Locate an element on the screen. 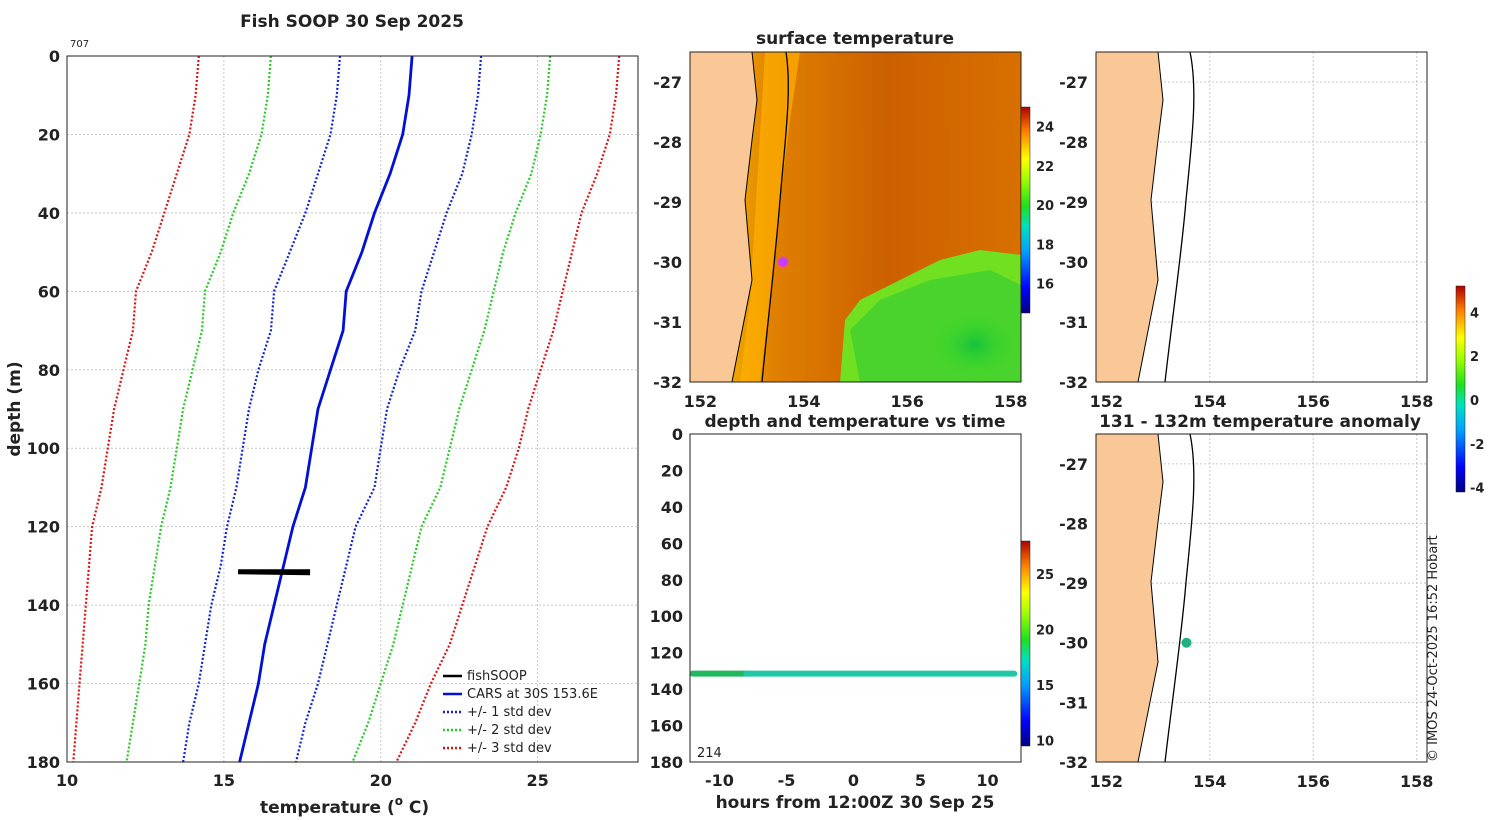  colorbar-tick-label: 15 is located at coordinates (1045, 686).